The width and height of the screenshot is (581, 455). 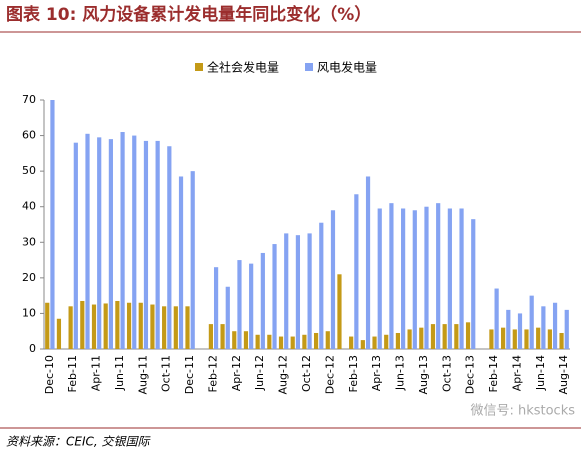 What do you see at coordinates (119, 373) in the screenshot?
I see `x-tick-label: Jun-11` at bounding box center [119, 373].